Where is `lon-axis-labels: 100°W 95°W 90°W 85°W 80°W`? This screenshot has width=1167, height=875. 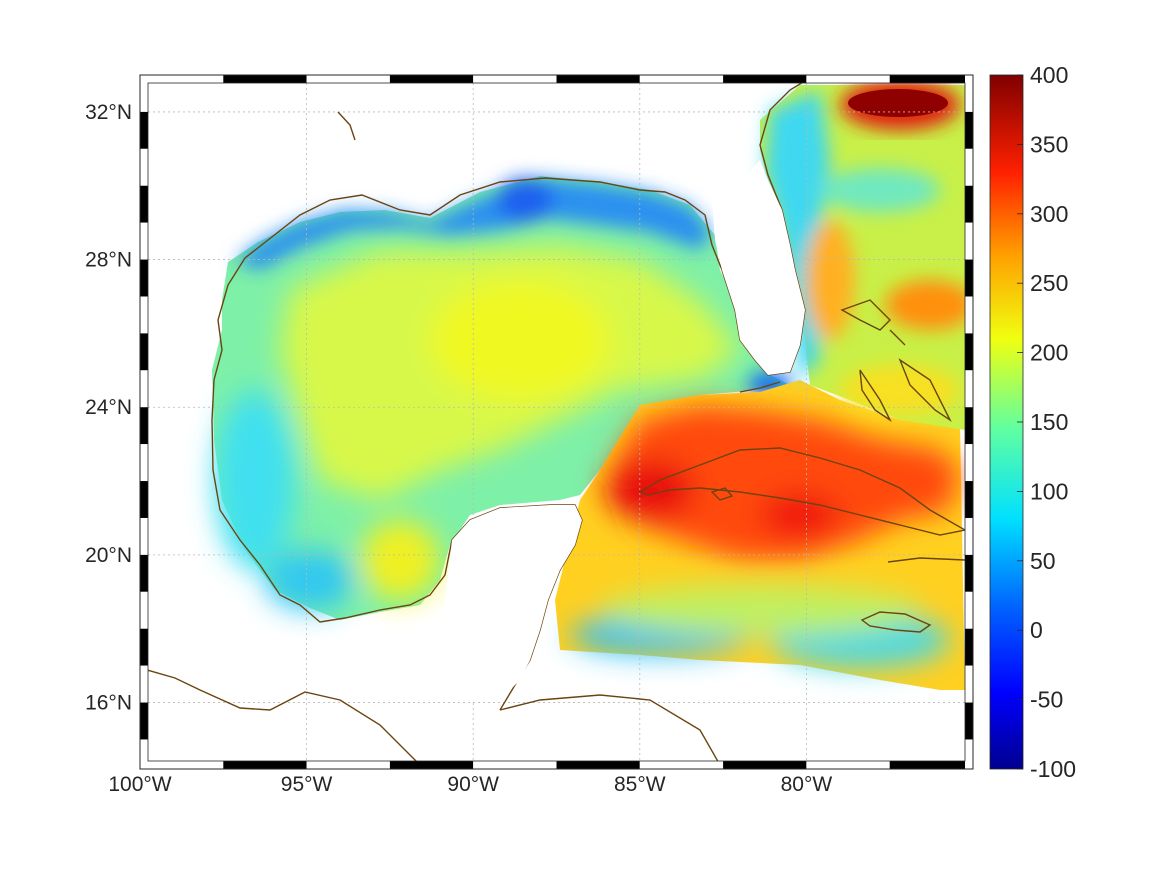 lon-axis-labels: 100°W 95°W 90°W 85°W 80°W is located at coordinates (470, 784).